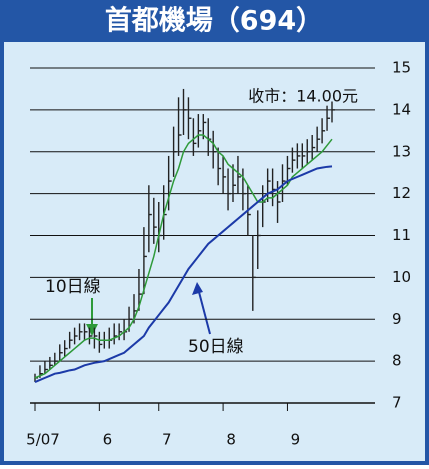 This screenshot has height=469, width=429. I want to click on ma50-arrow, so click(204, 313).